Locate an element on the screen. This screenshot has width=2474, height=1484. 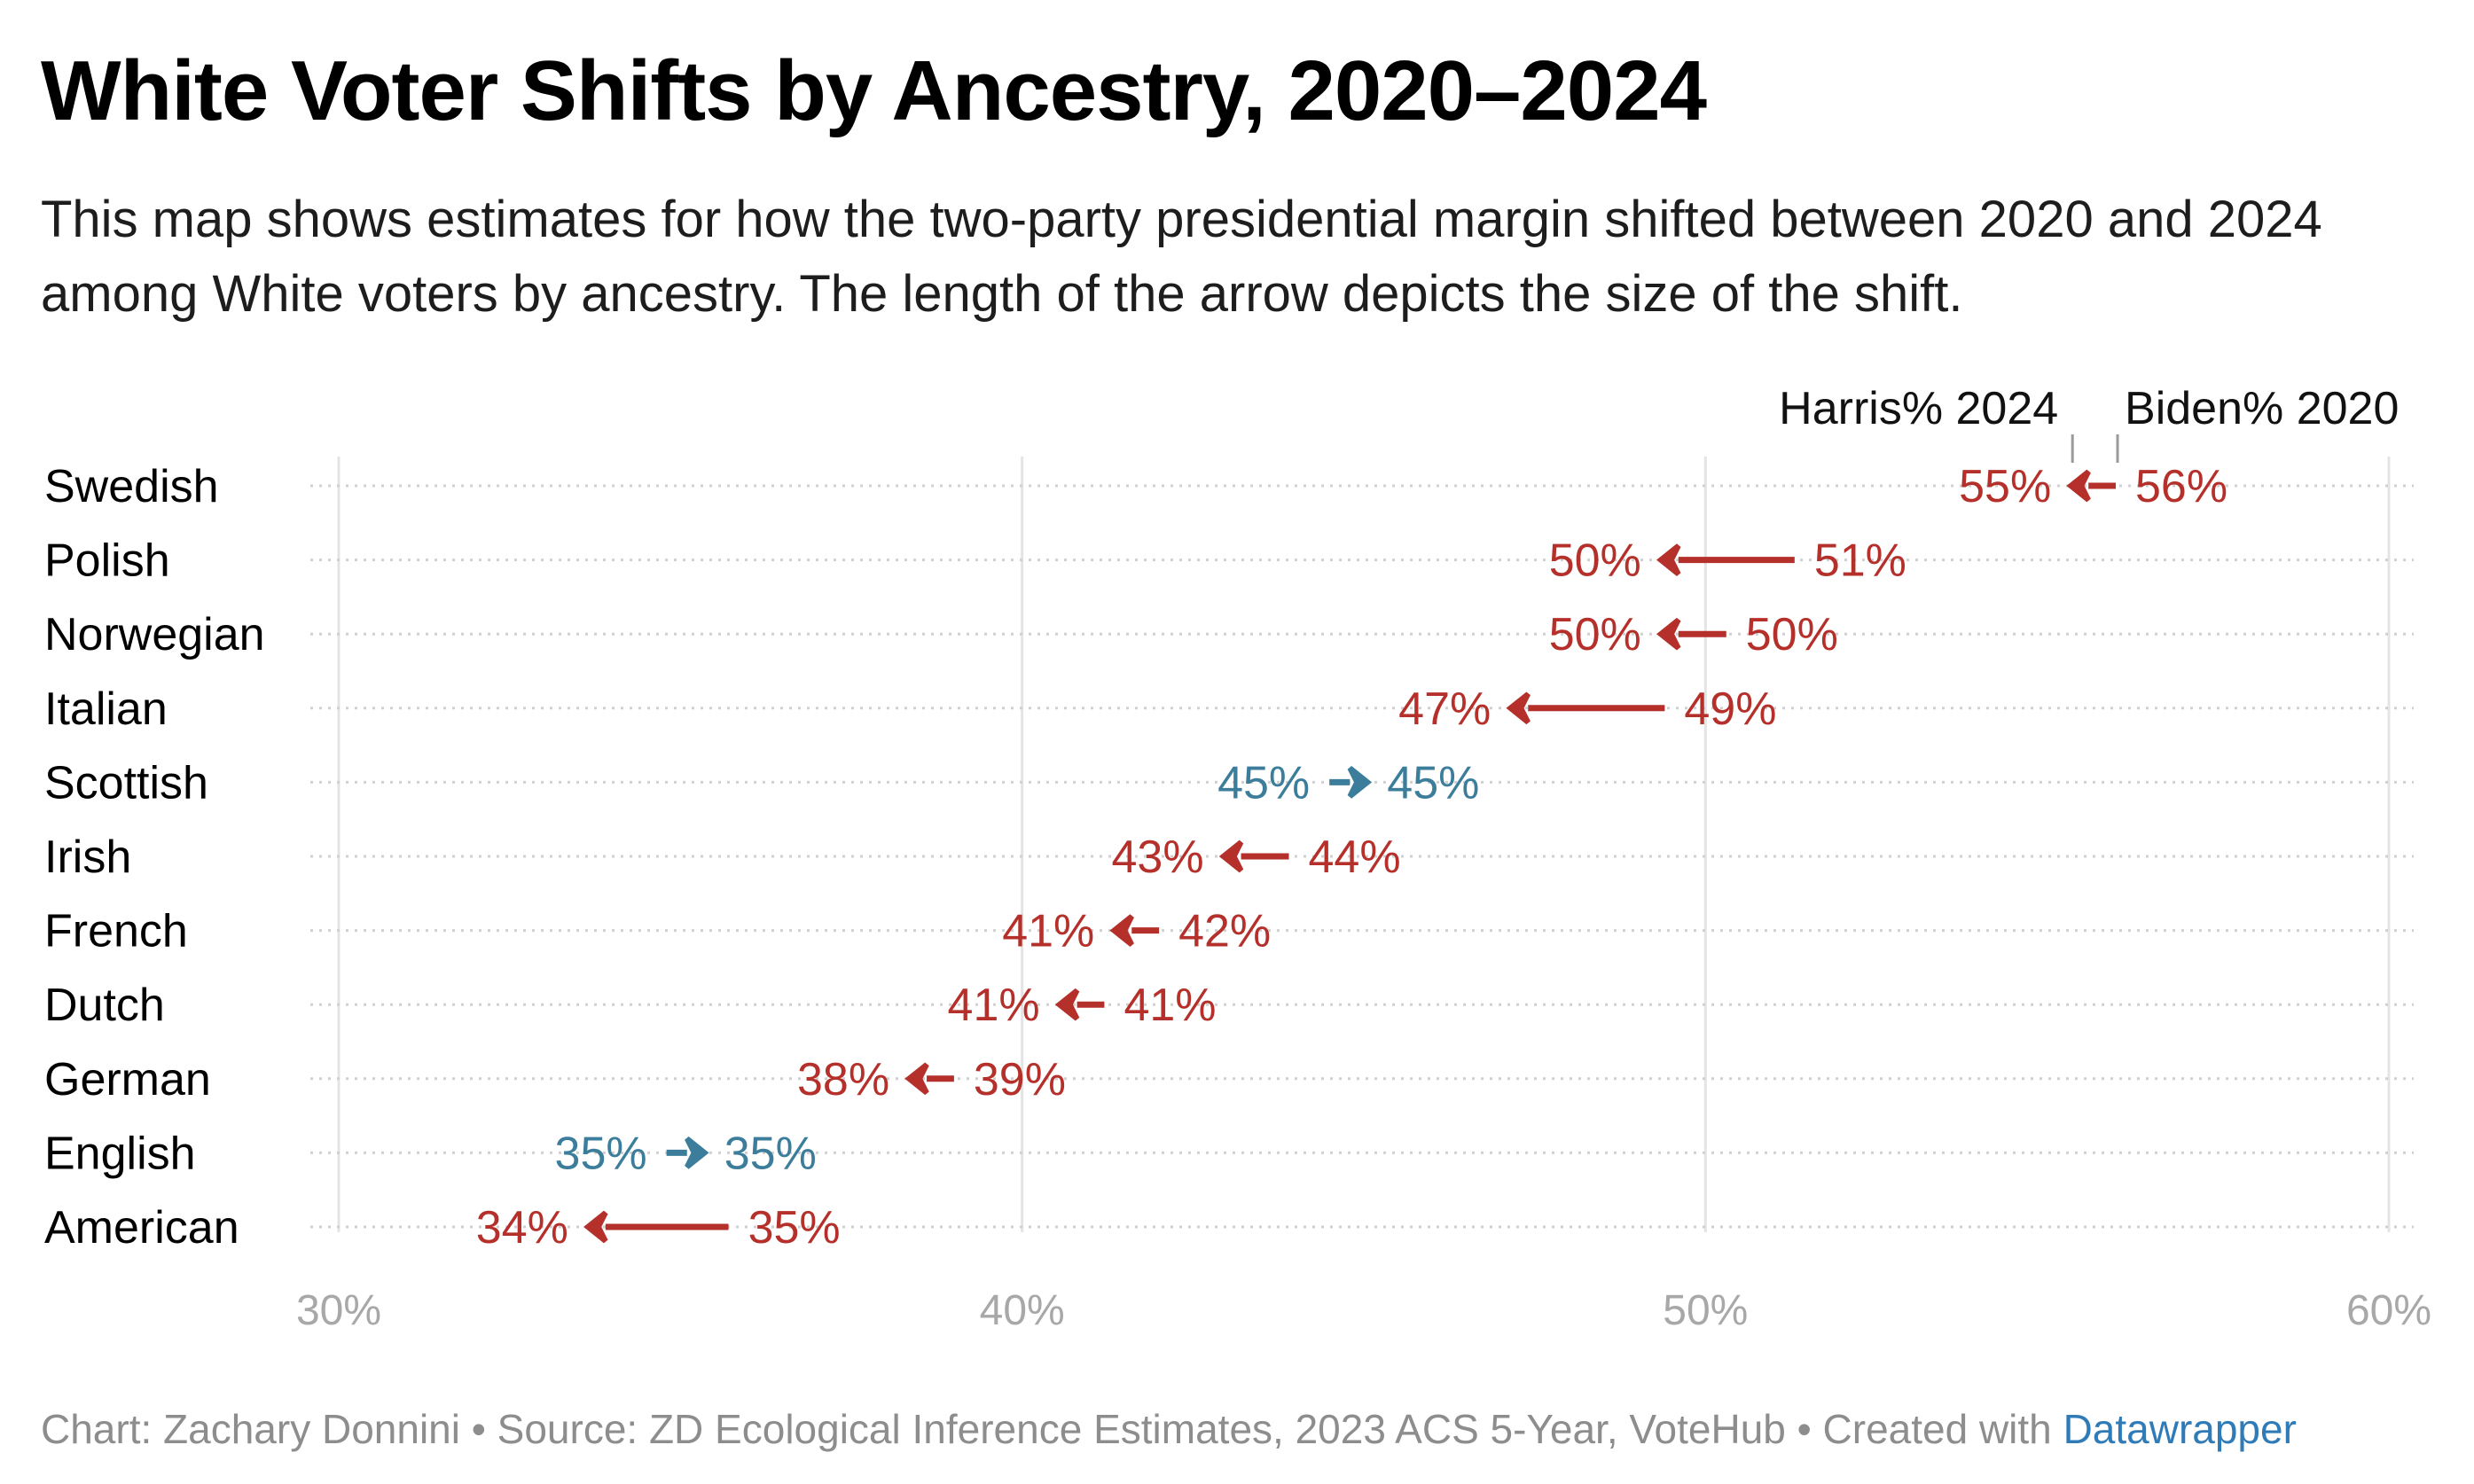
category-label: American is located at coordinates (141, 1228).